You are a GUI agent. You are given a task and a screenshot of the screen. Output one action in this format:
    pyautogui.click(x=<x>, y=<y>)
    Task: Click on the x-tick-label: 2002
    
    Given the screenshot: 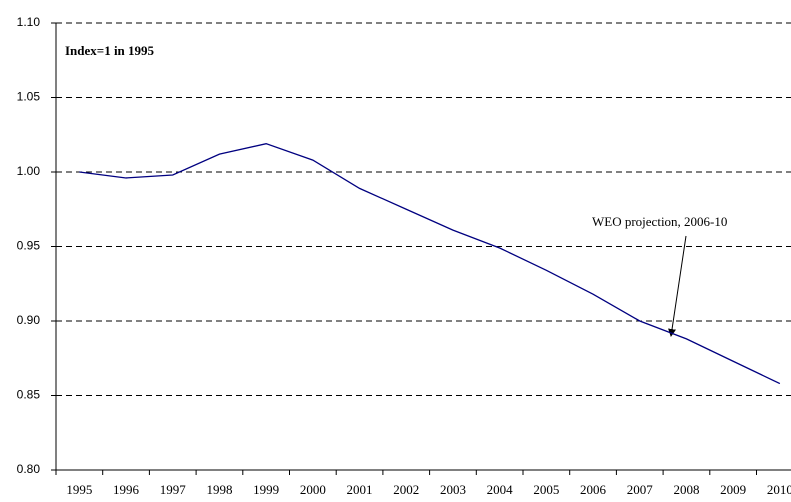 What is the action you would take?
    pyautogui.click(x=406, y=489)
    